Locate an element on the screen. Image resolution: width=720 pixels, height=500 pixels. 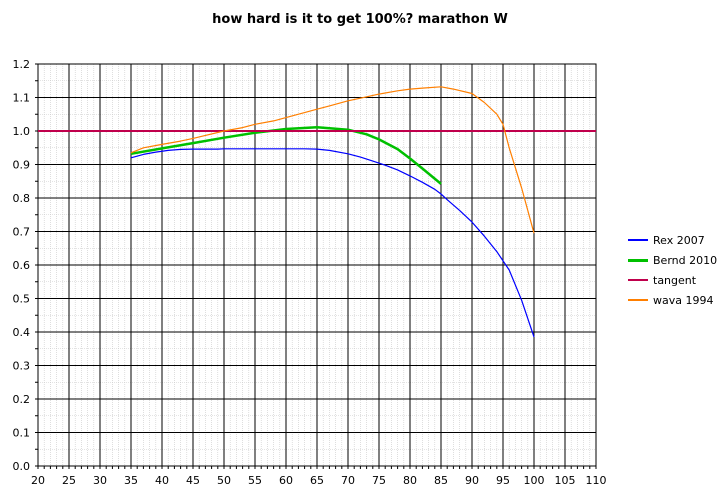
x-tick-label: 60 is located at coordinates (286, 480).